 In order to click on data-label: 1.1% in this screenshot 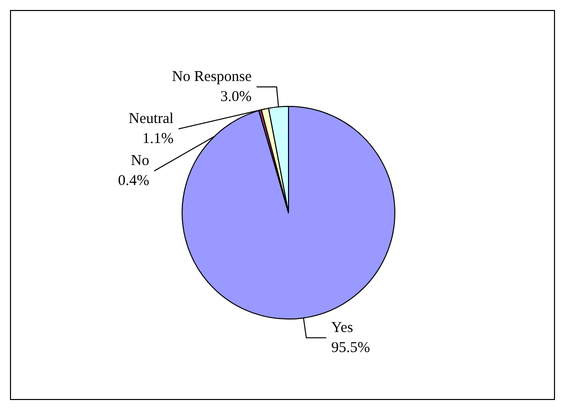, I will do `click(158, 138)`.